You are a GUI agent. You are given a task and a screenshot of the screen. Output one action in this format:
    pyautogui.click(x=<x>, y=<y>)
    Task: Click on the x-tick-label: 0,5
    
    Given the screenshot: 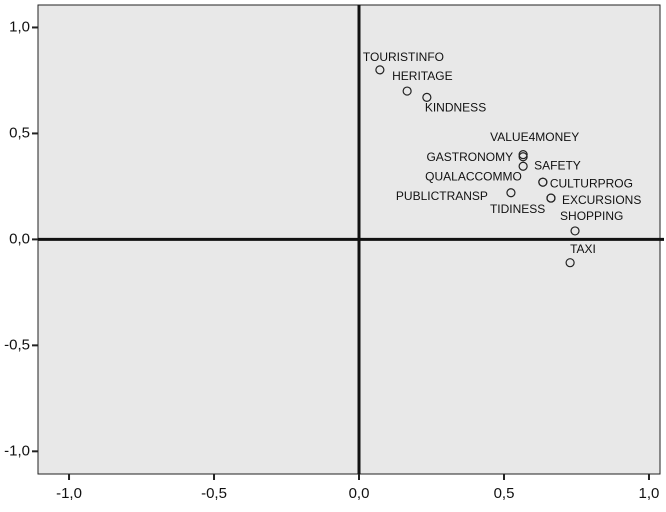 What is the action you would take?
    pyautogui.click(x=504, y=493)
    